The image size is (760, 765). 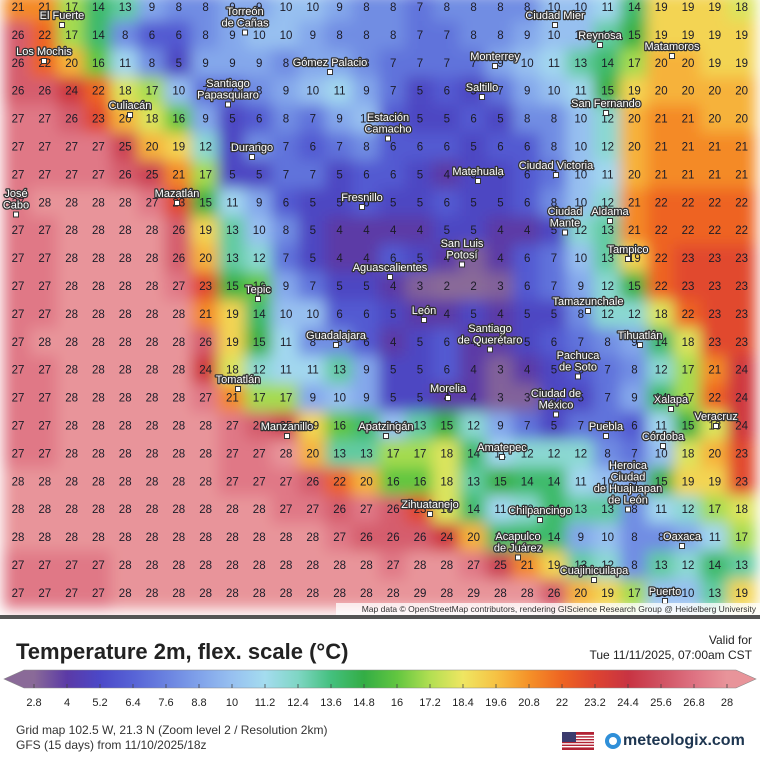 What do you see at coordinates (420, 454) in the screenshot?
I see `grid-value: 17` at bounding box center [420, 454].